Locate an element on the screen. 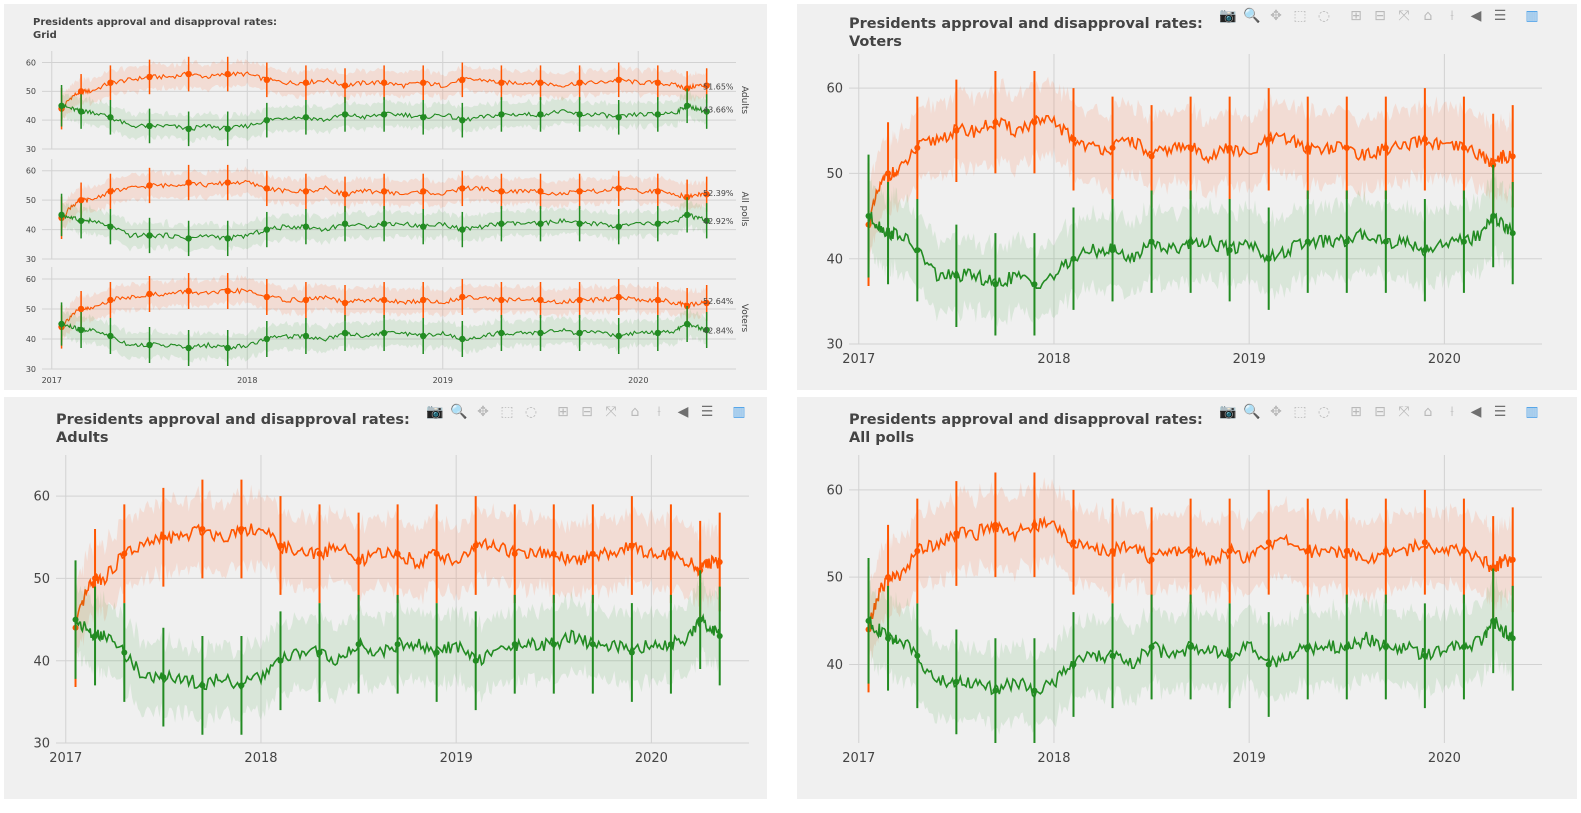 This screenshot has width=1581, height=813. grid-sub3-y-tick-label: 50 is located at coordinates (31, 309).